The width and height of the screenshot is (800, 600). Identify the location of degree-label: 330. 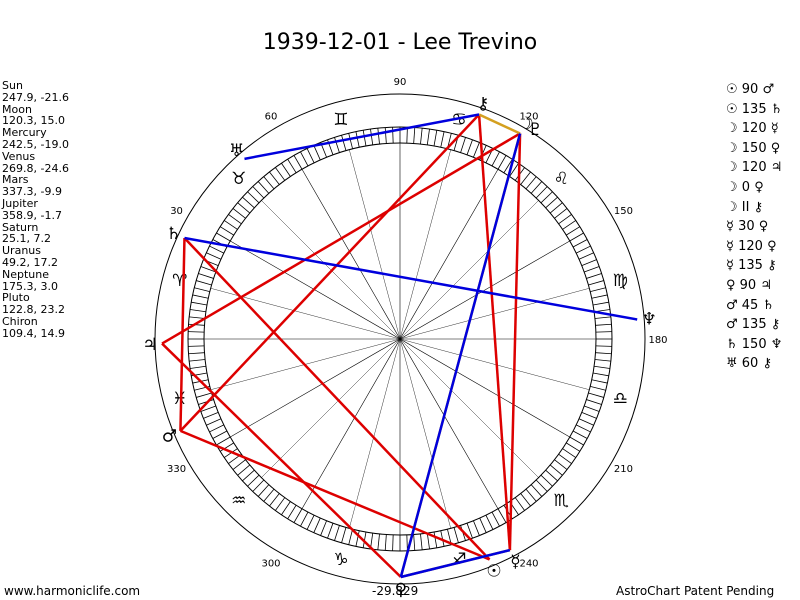
(176, 469).